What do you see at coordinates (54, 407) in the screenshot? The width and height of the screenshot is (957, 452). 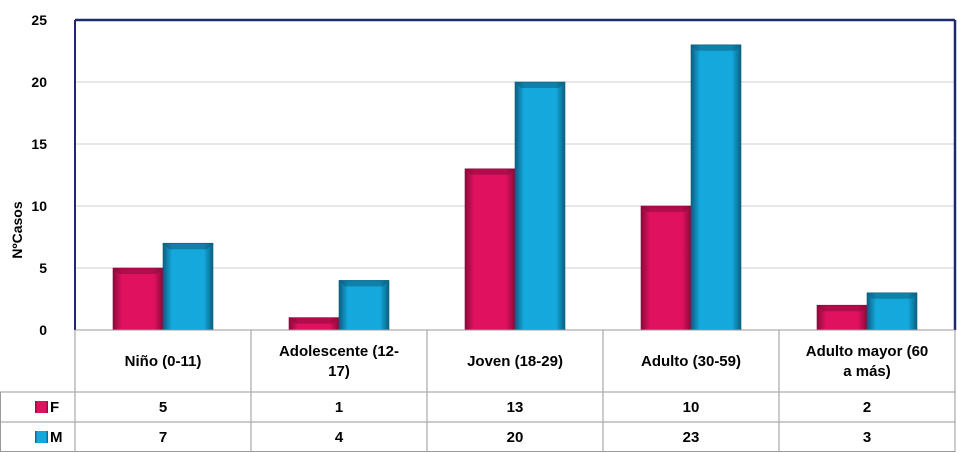 I see `legend-label-f: F` at bounding box center [54, 407].